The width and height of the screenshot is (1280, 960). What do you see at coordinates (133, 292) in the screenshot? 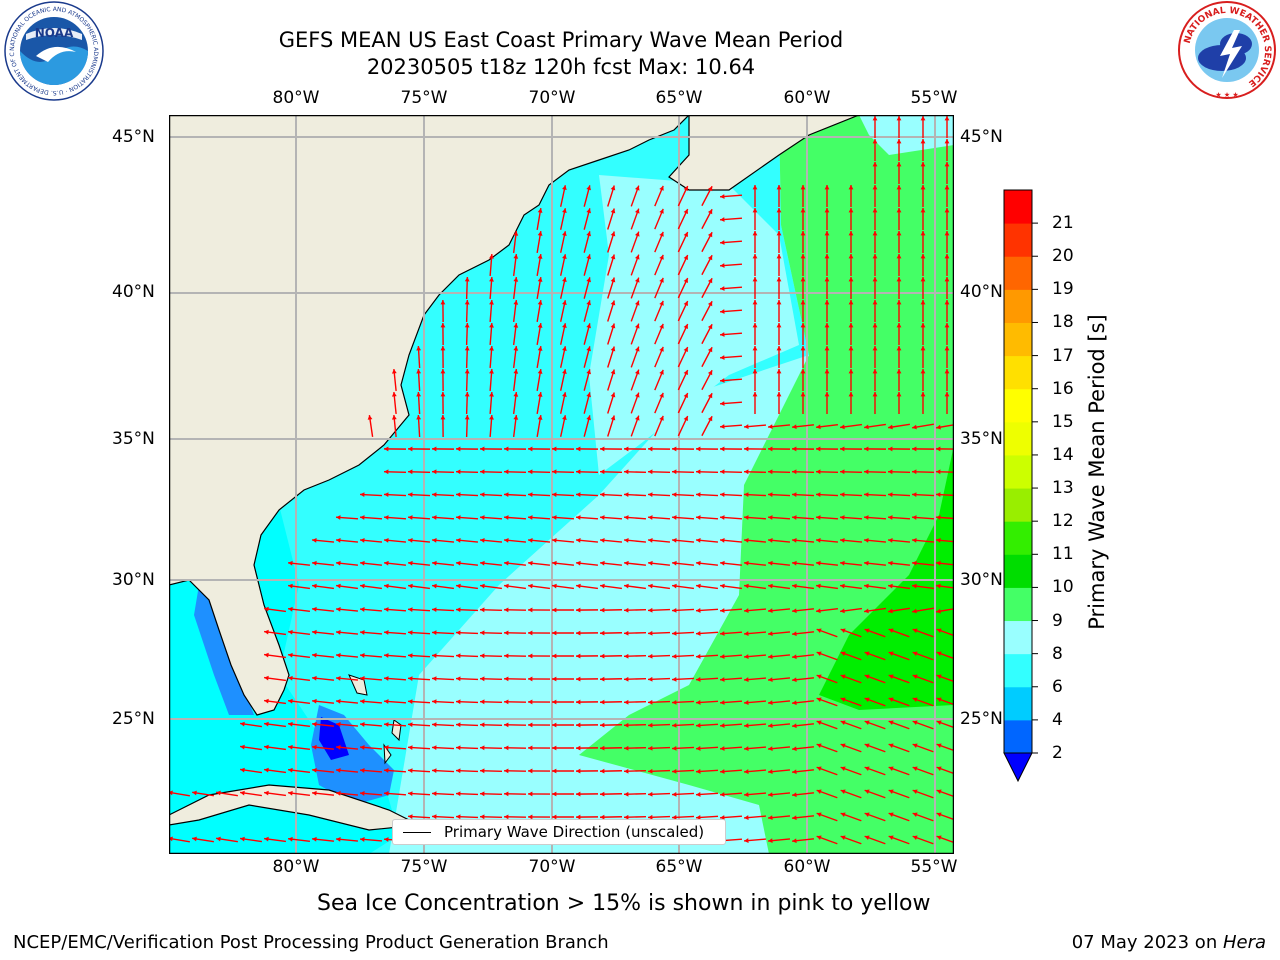
I see `lat-label-left: 40°N` at bounding box center [133, 292].